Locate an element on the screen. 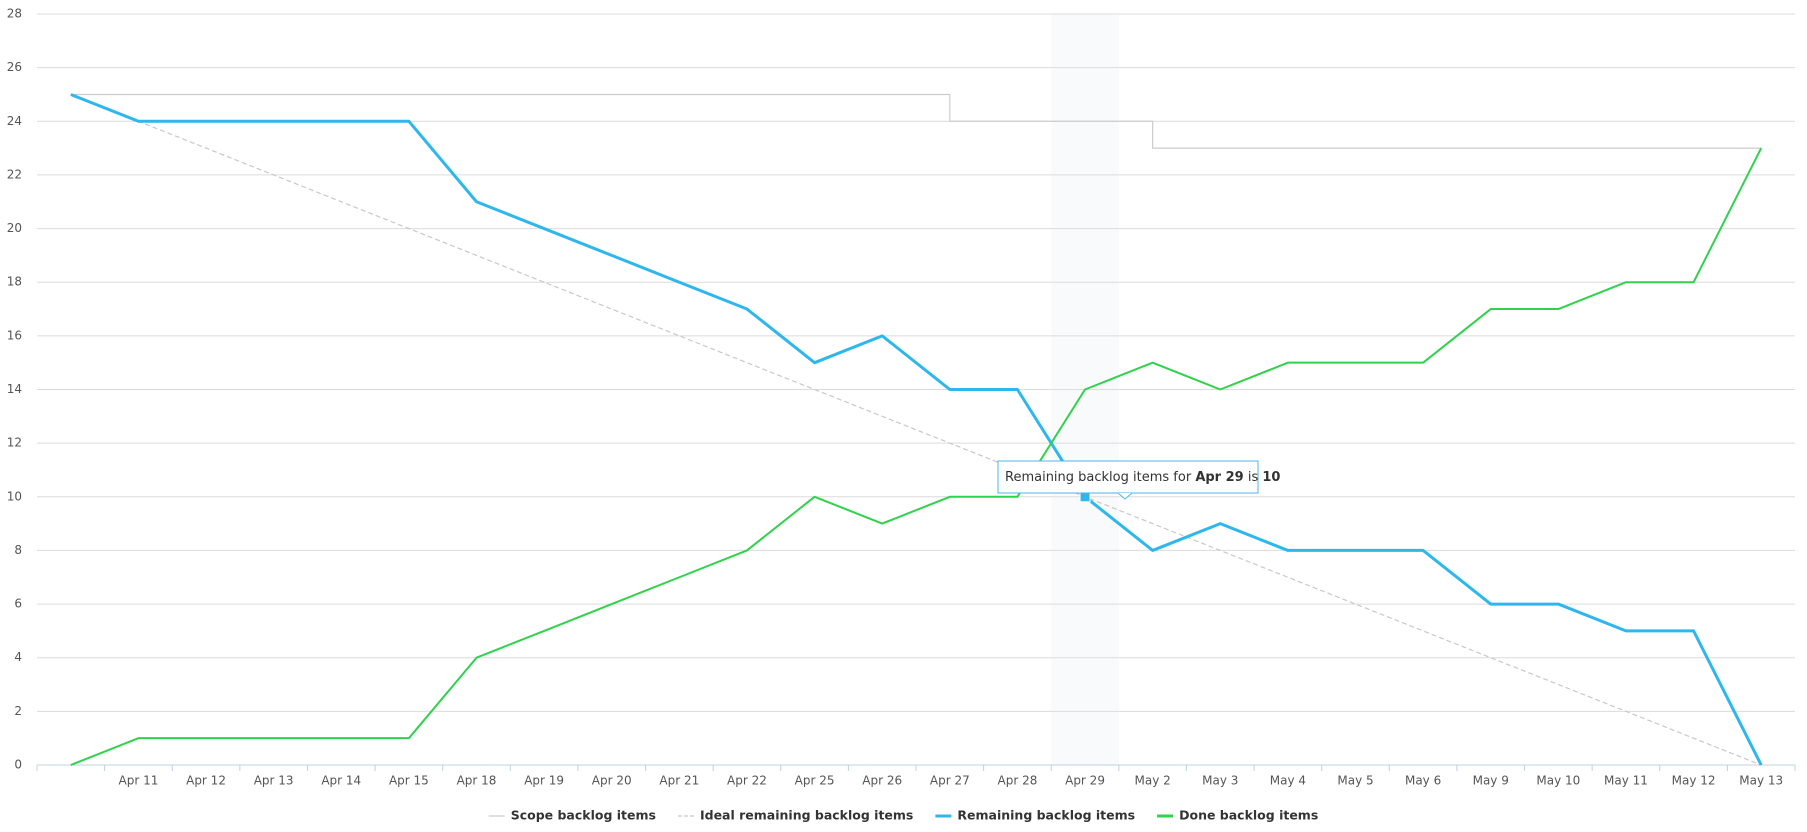 The image size is (1807, 832). legend-item: Done backlog items is located at coordinates (1237, 815).